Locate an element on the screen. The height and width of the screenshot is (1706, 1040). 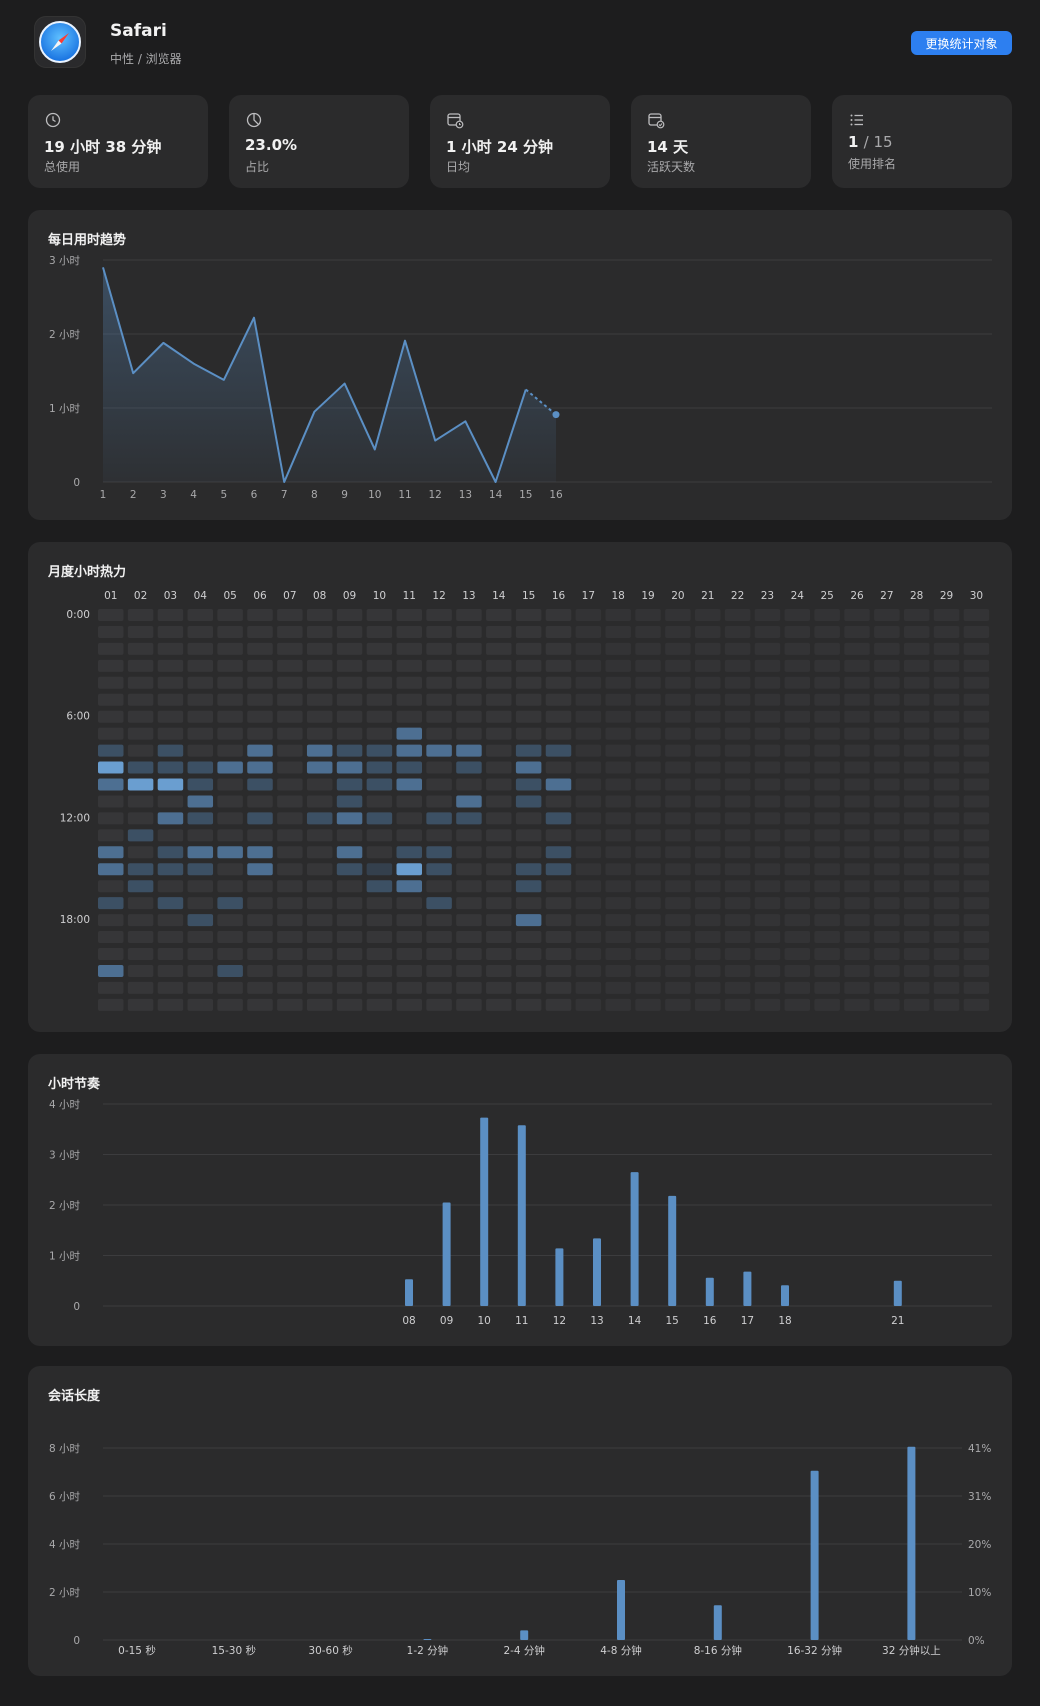
switch-target-button: 更换统计对象 is located at coordinates (961, 43).